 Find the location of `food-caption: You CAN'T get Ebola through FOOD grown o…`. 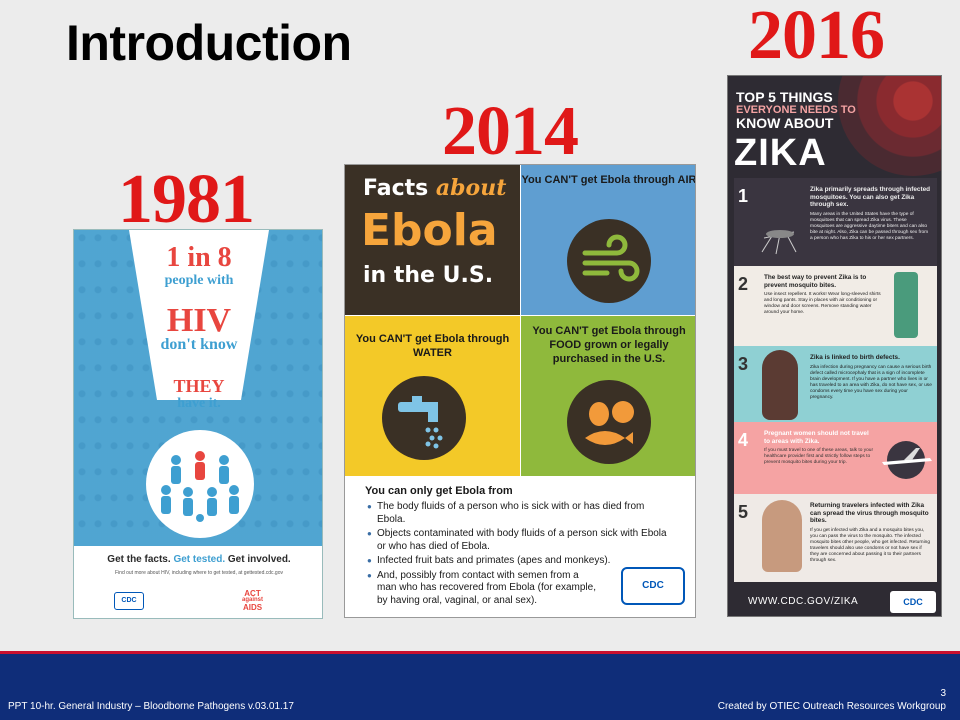

food-caption: You CAN'T get Ebola through FOOD grown o… is located at coordinates (609, 345).